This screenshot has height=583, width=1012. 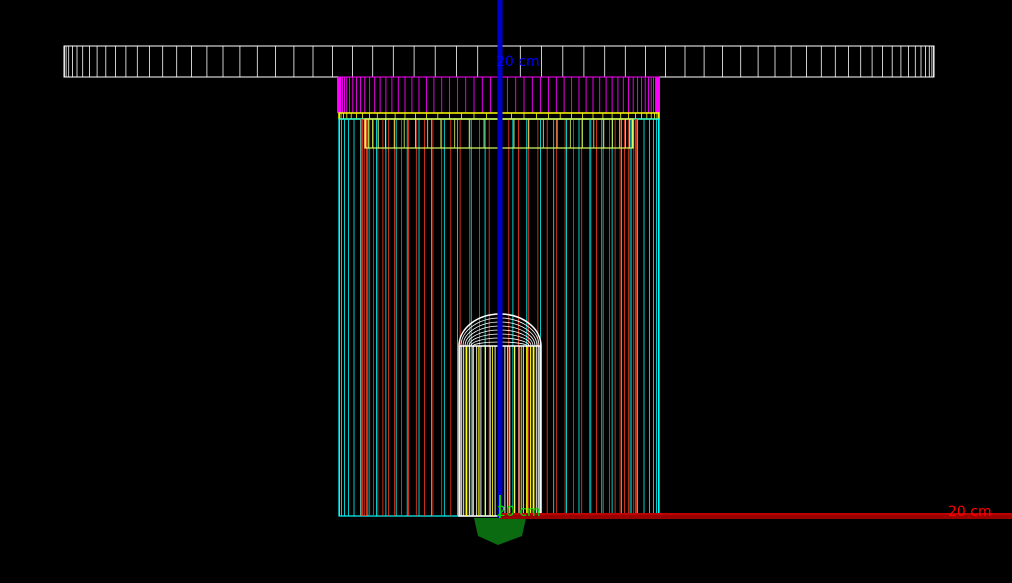 What do you see at coordinates (518, 62) in the screenshot?
I see `z-axis-label: 20 cm` at bounding box center [518, 62].